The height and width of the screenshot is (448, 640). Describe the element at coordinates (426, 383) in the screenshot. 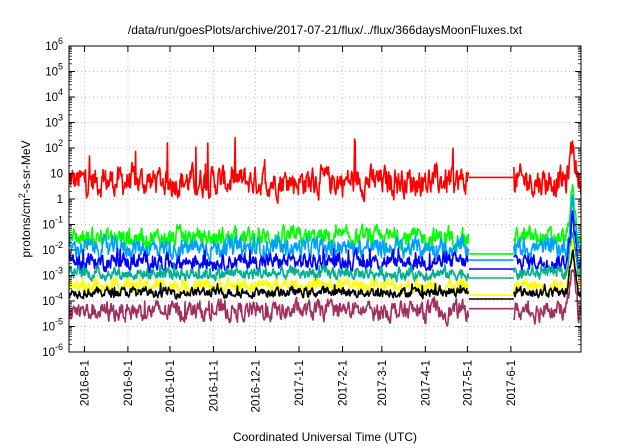

I see `x-tick-label: 2017-4-1` at that location.